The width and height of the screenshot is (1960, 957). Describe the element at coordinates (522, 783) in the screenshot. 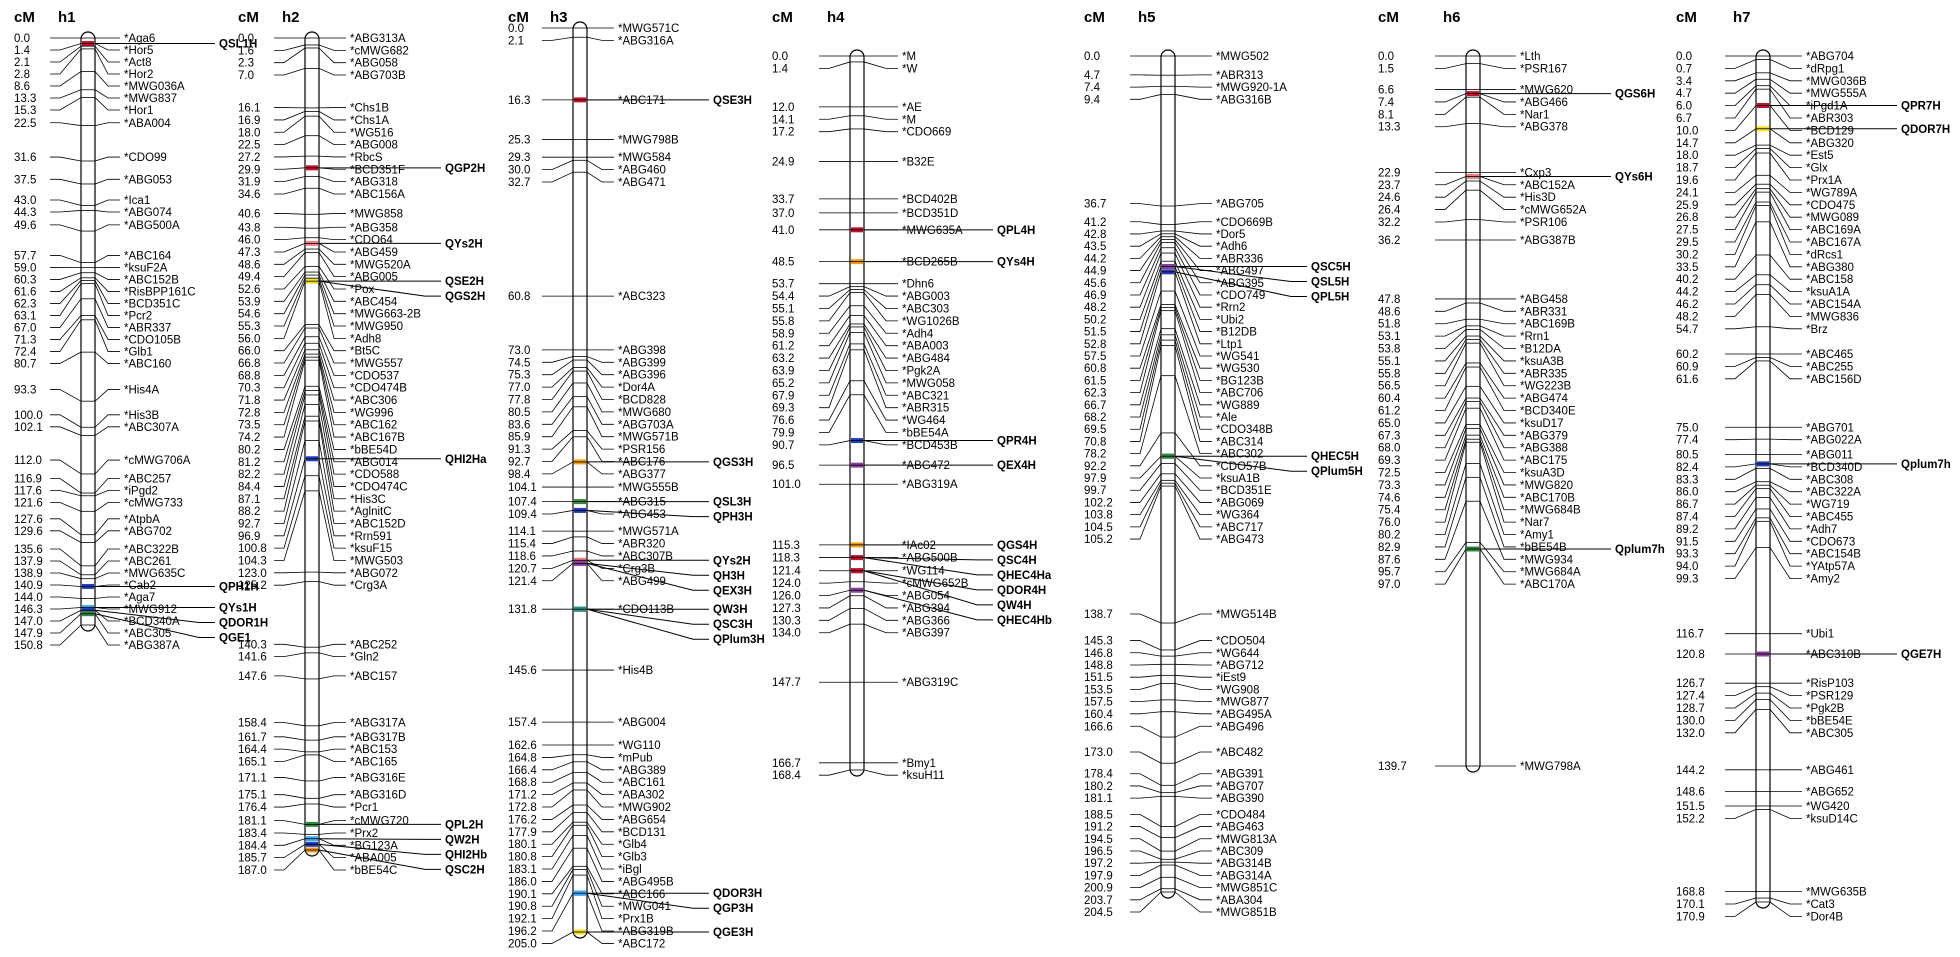

I see `marker-position: 168.8` at that location.